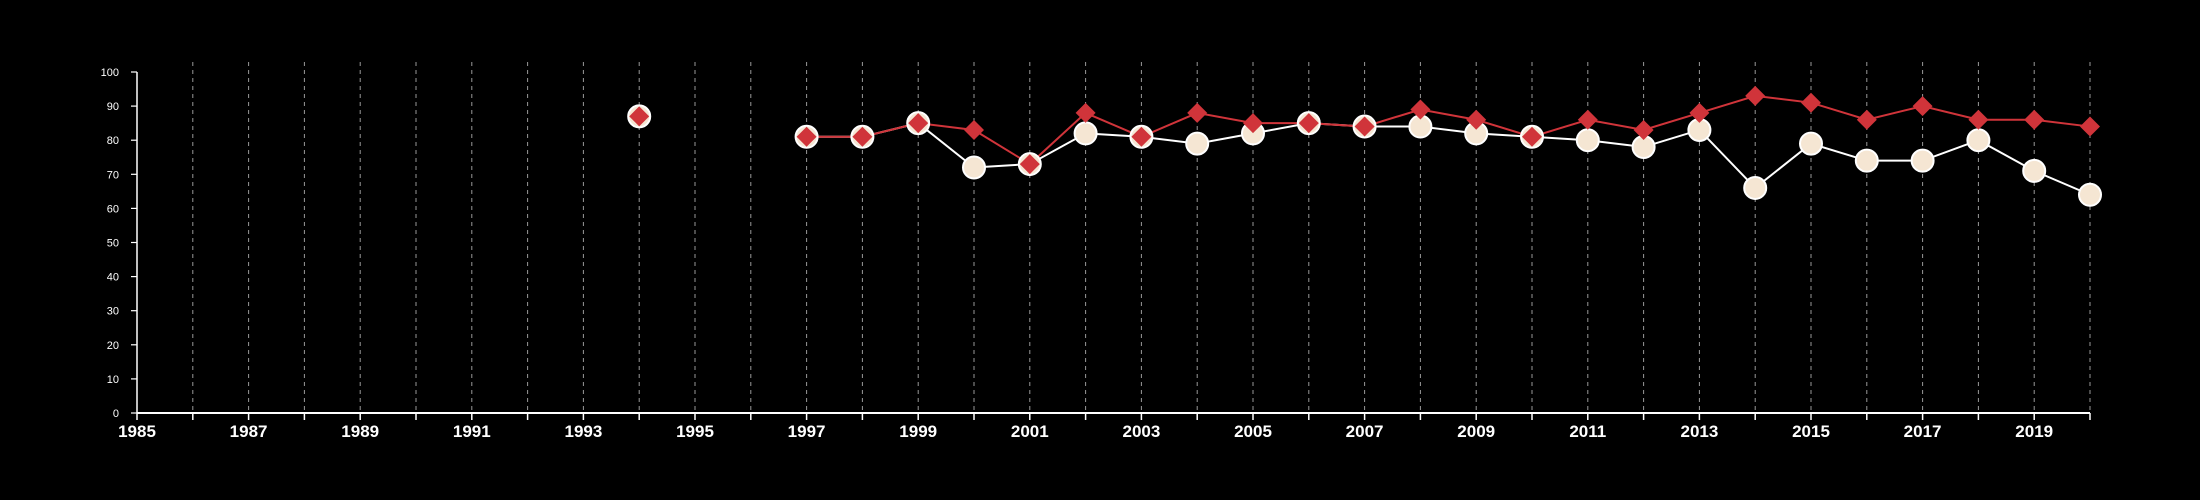  What do you see at coordinates (1923, 431) in the screenshot?
I see `x-tick-label: 2017` at bounding box center [1923, 431].